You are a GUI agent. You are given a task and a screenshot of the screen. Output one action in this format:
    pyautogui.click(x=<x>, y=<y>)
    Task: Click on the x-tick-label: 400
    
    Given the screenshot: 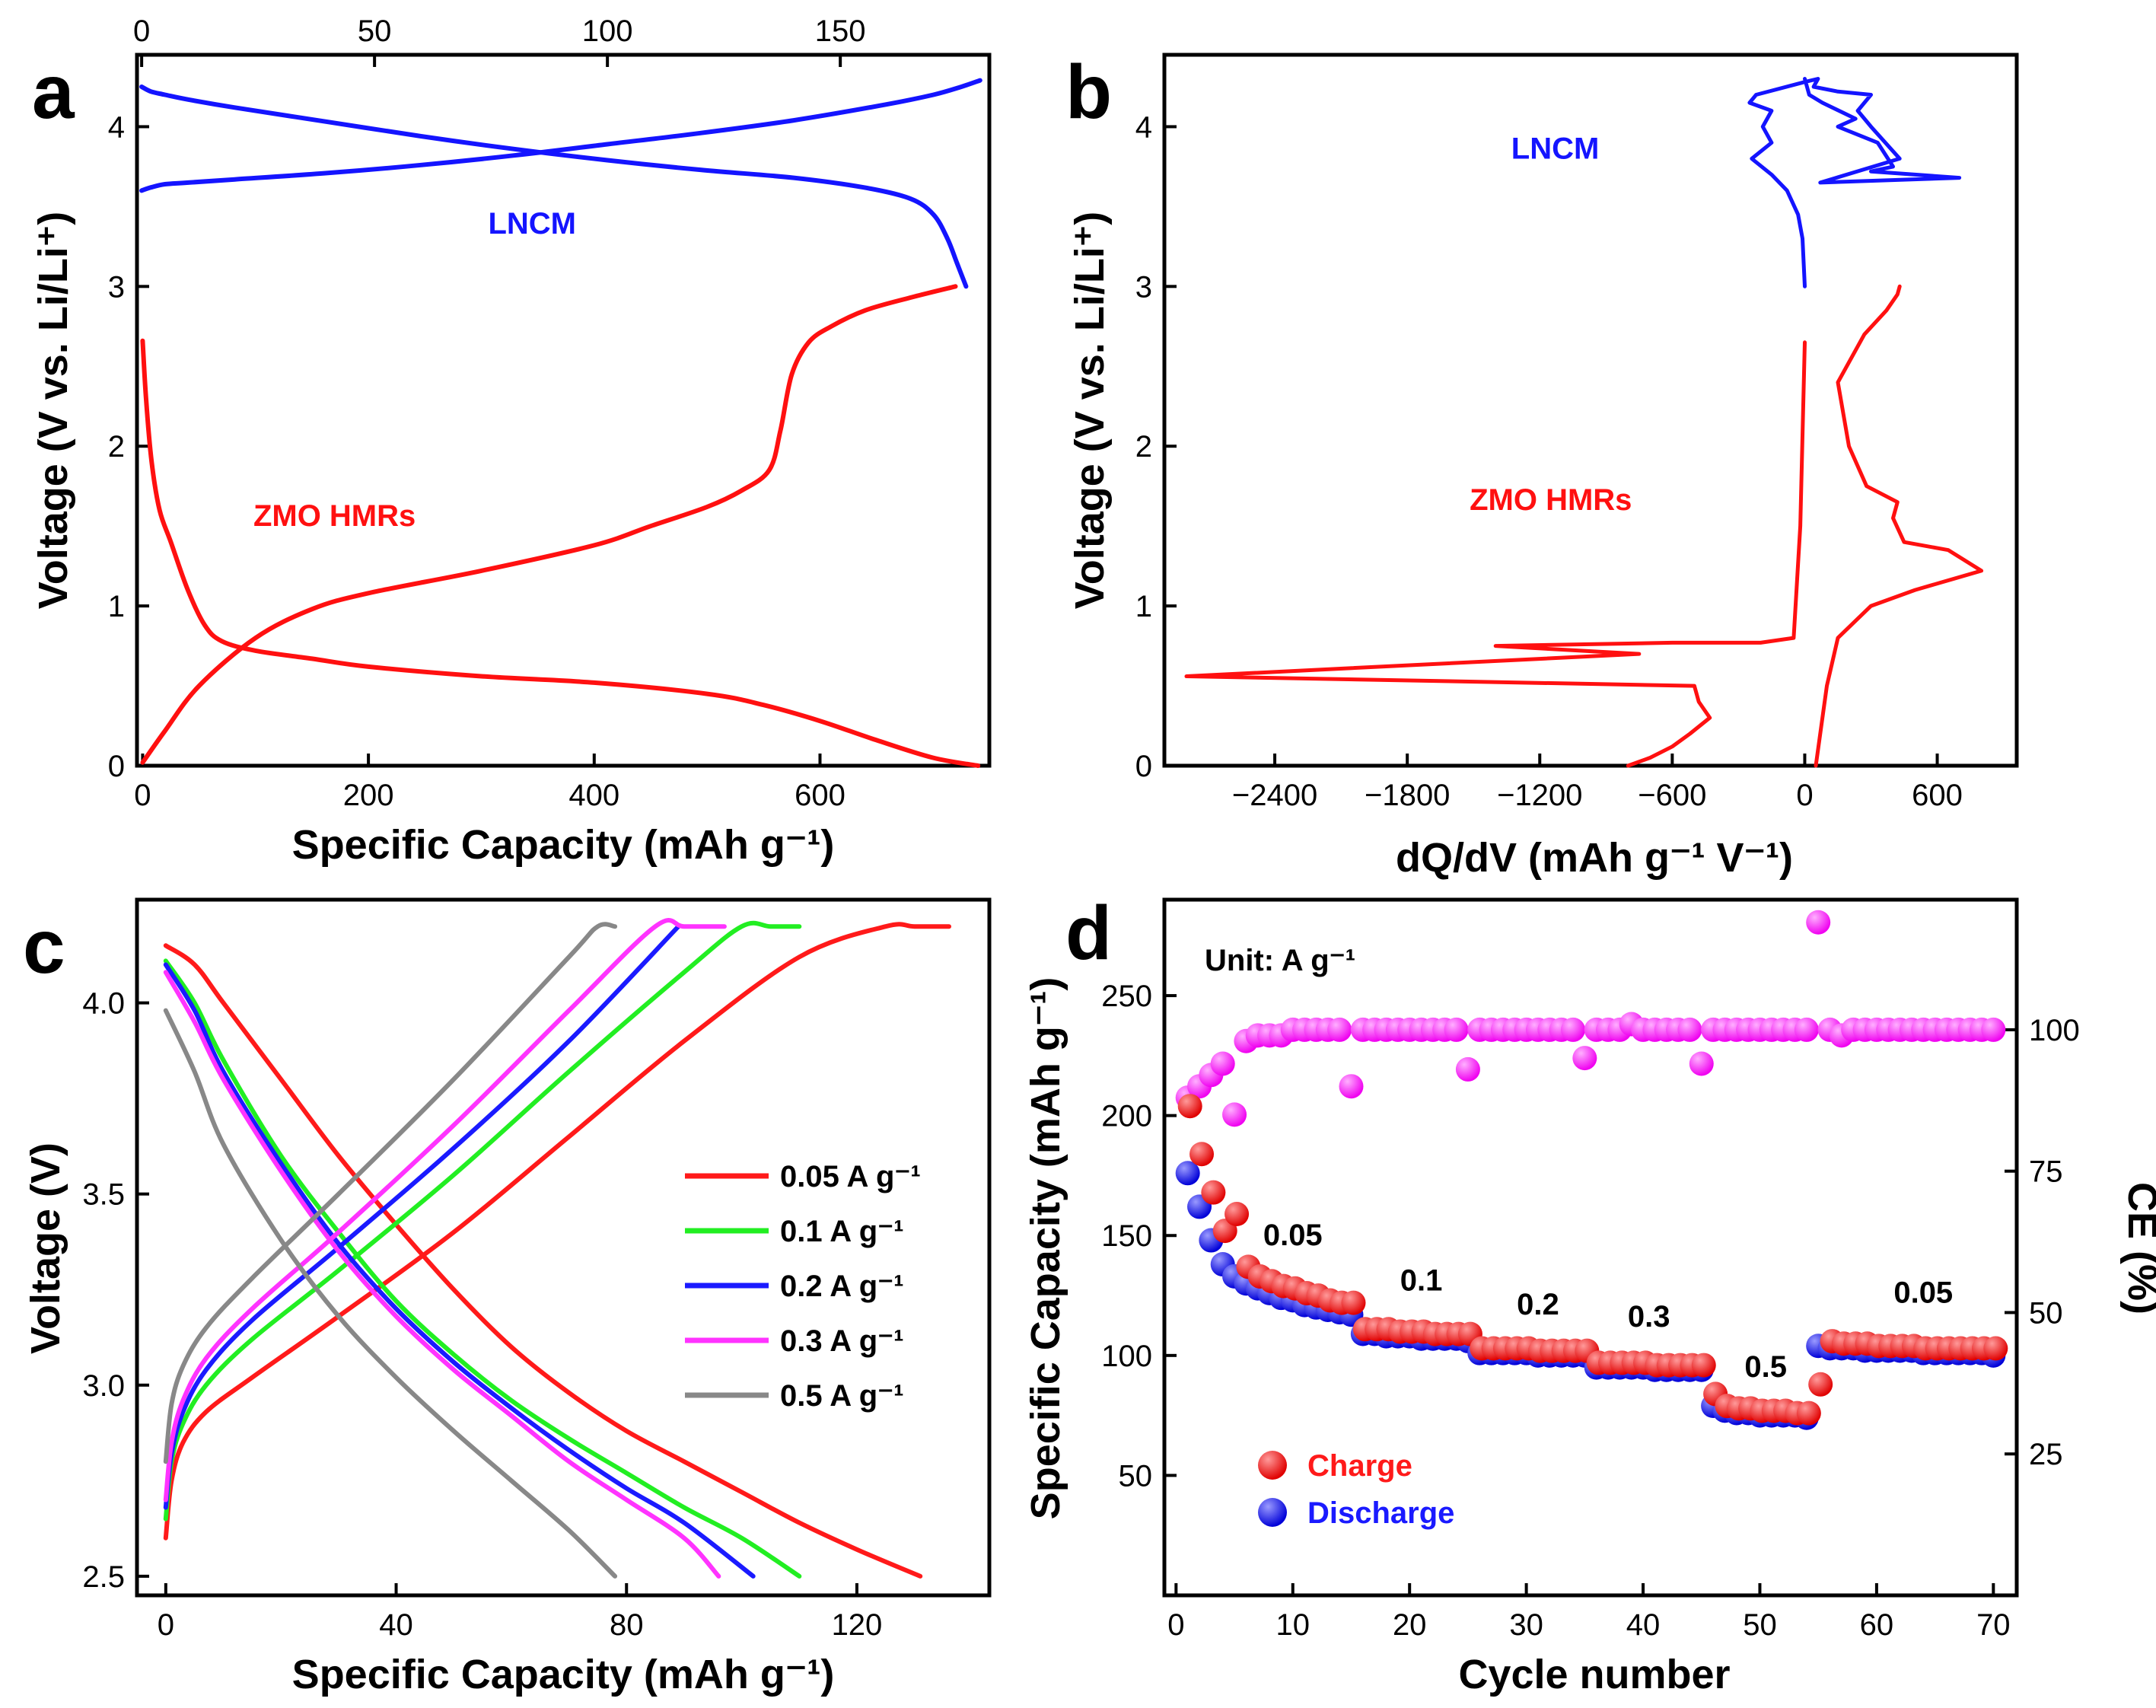 What is the action you would take?
    pyautogui.click(x=594, y=795)
    